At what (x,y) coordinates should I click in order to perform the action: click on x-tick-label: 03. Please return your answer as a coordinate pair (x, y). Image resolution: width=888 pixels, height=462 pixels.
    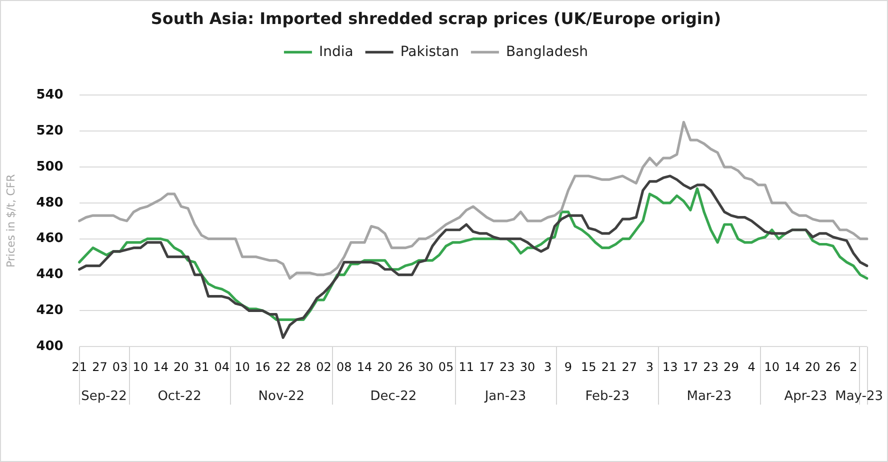
    Looking at the image, I should click on (120, 367).